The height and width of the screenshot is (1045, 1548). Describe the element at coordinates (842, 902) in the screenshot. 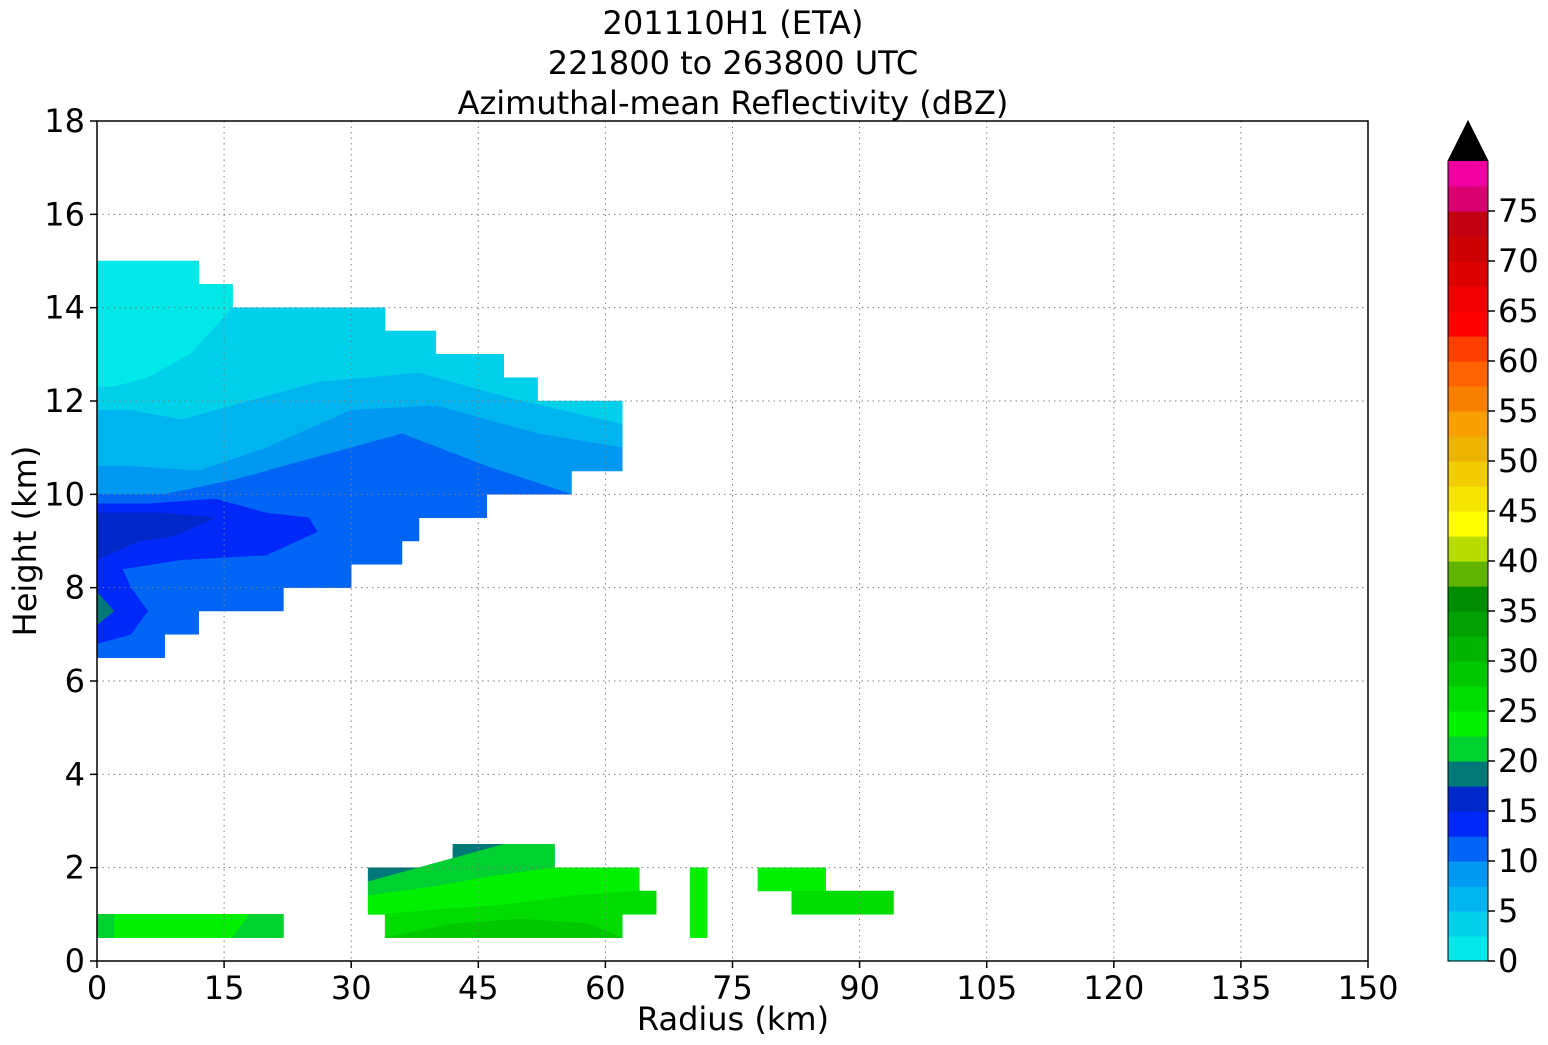

I see `contour-dbz-22.5-25-right` at that location.